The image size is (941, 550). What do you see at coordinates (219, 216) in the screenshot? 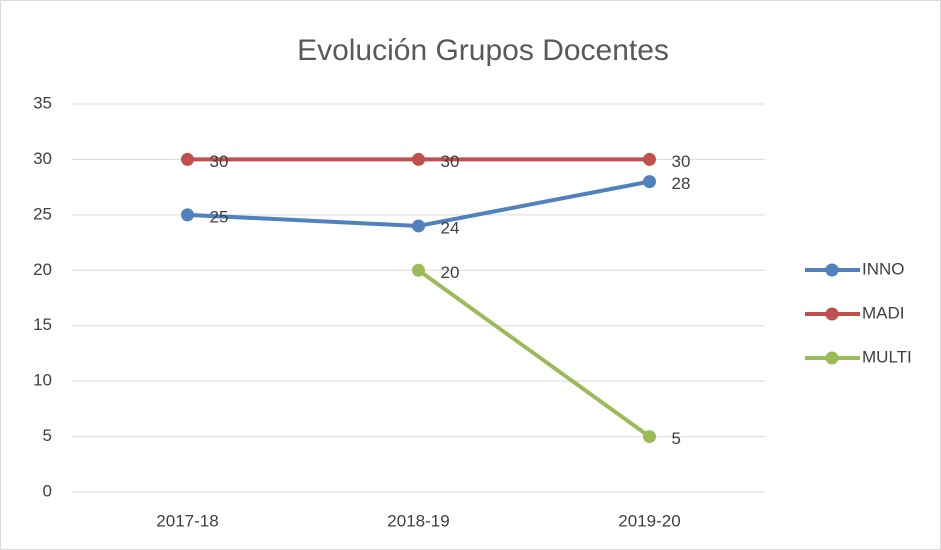
I see `data-label: 25` at bounding box center [219, 216].